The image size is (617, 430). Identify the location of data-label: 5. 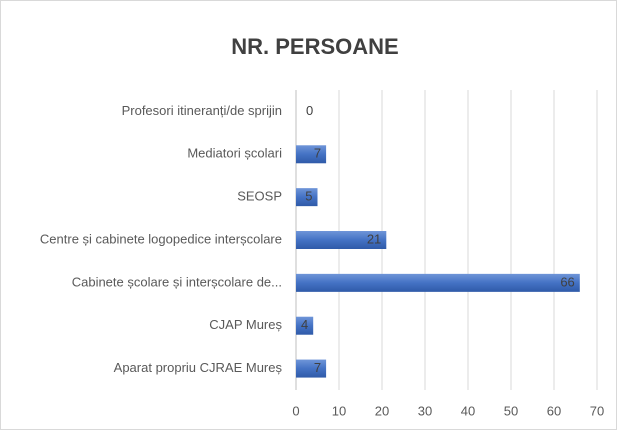
(308, 196).